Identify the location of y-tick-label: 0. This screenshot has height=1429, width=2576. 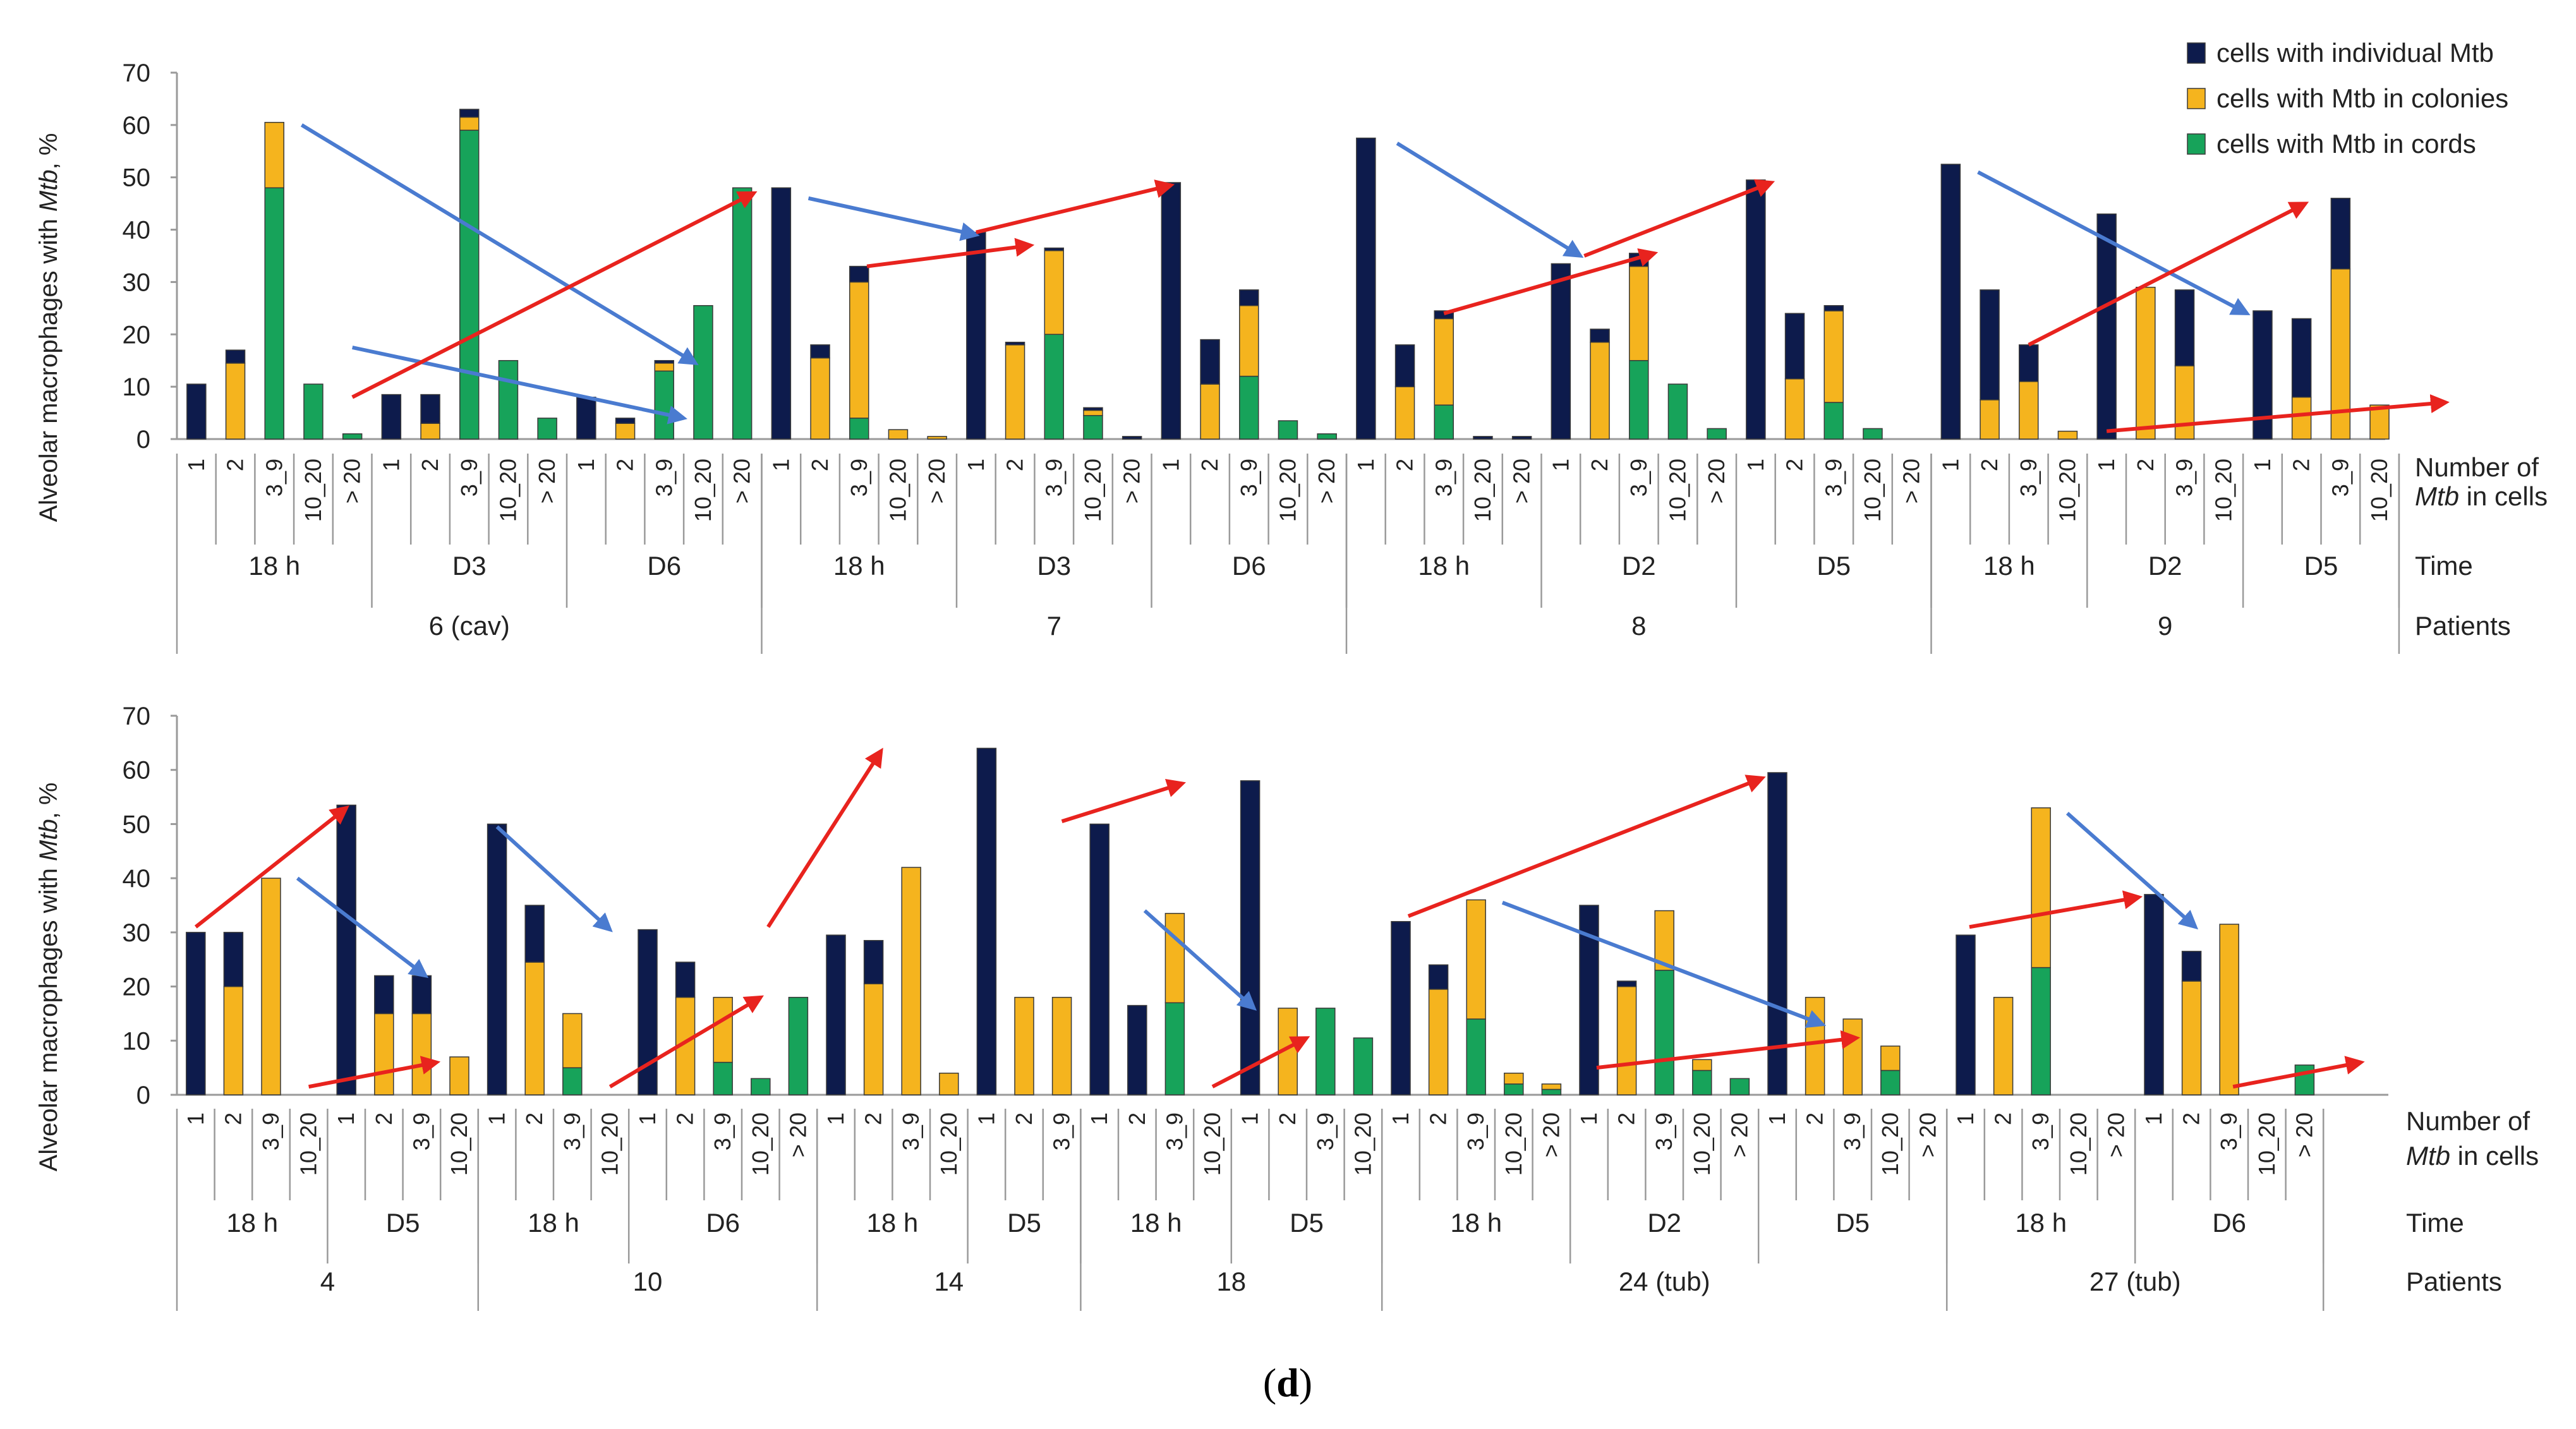
(143, 440).